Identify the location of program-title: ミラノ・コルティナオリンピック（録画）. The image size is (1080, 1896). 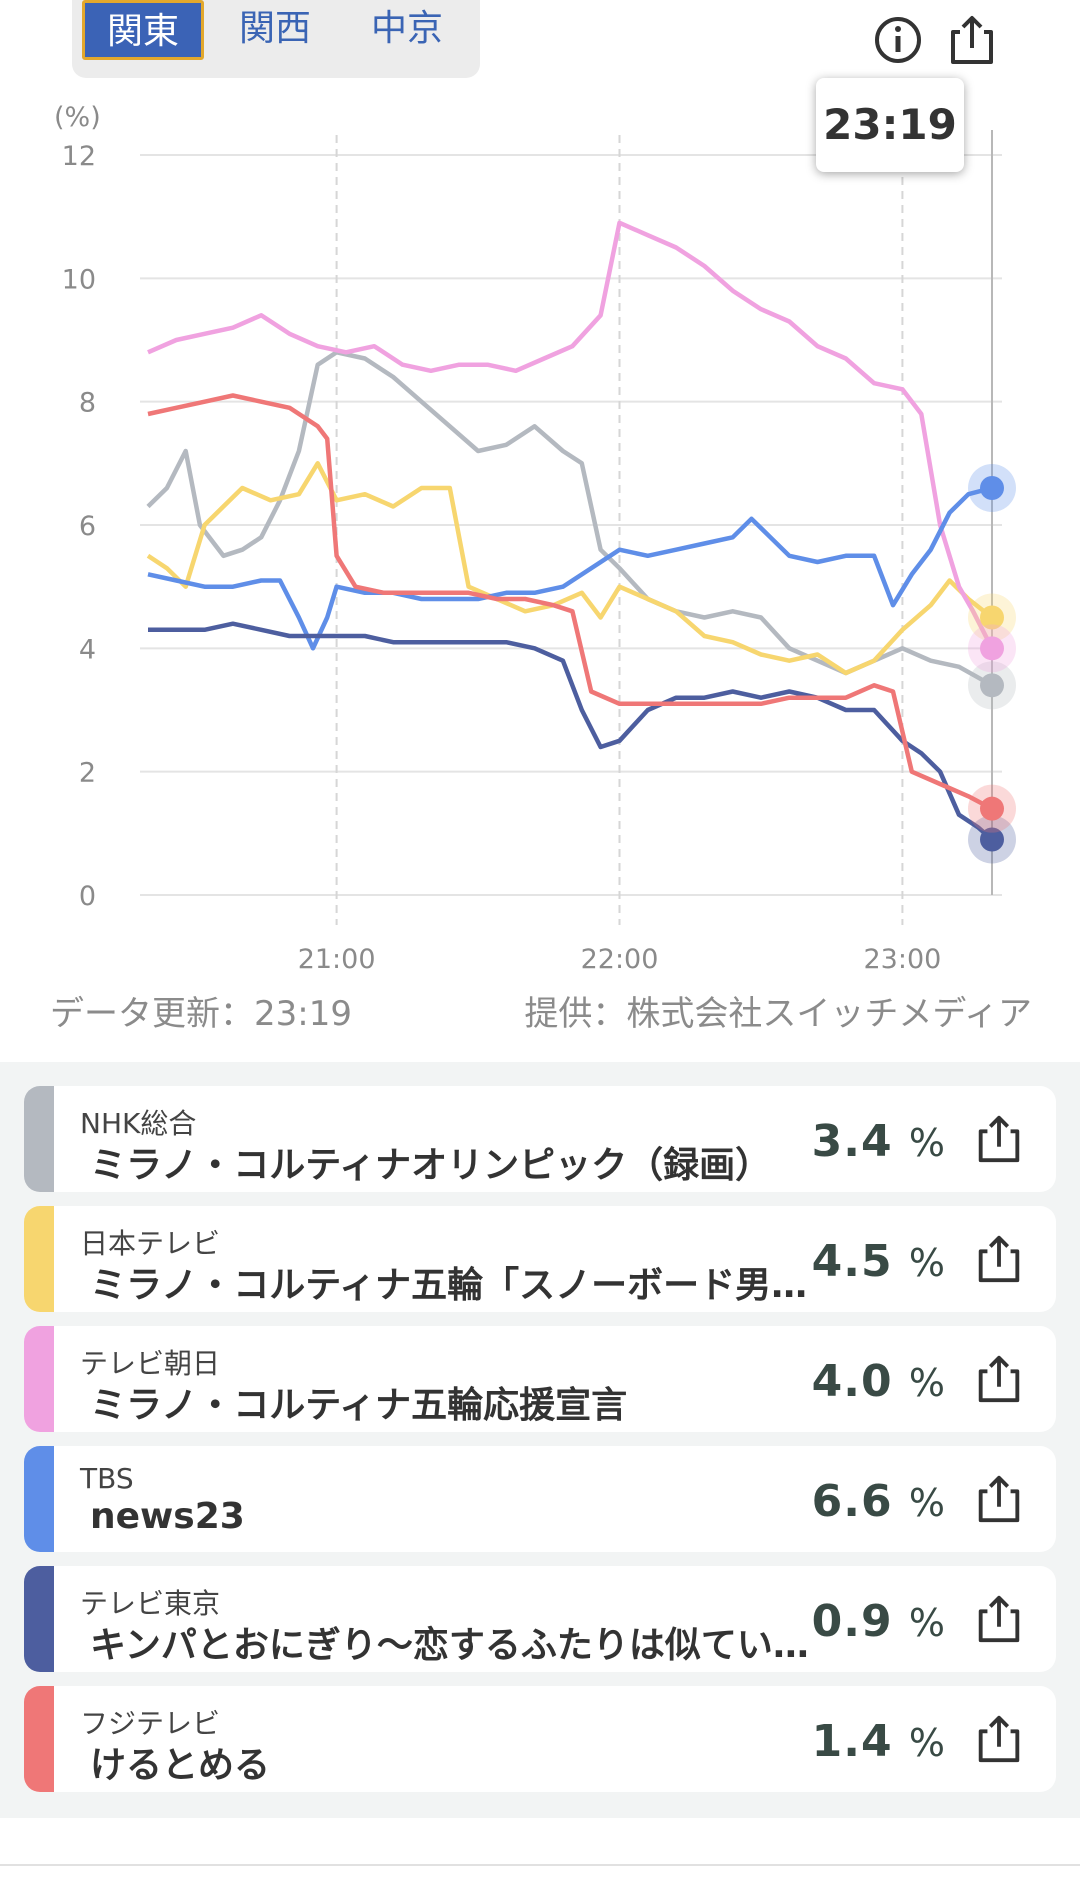
(431, 1165).